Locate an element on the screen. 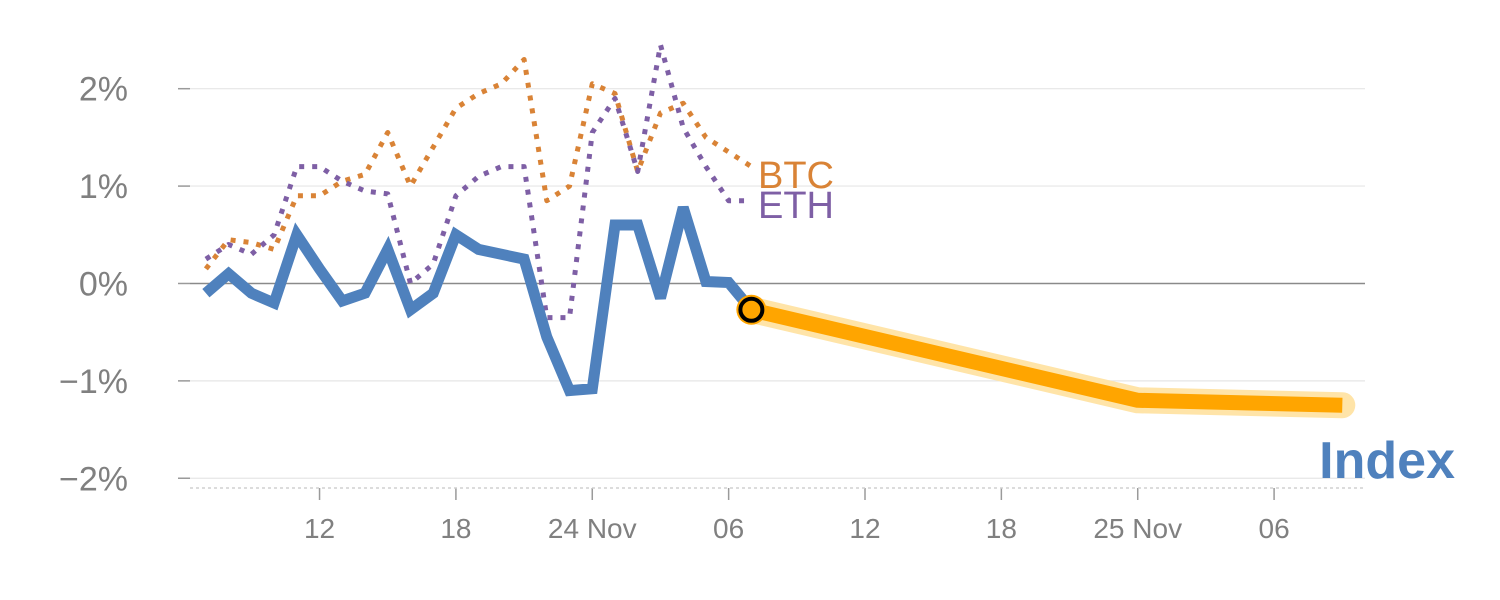  y-tick-label: 1% is located at coordinates (103, 187).